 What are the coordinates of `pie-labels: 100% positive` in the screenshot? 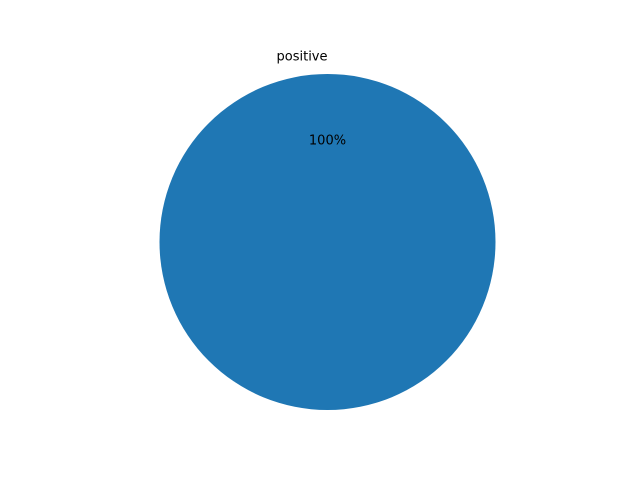 It's located at (312, 99).